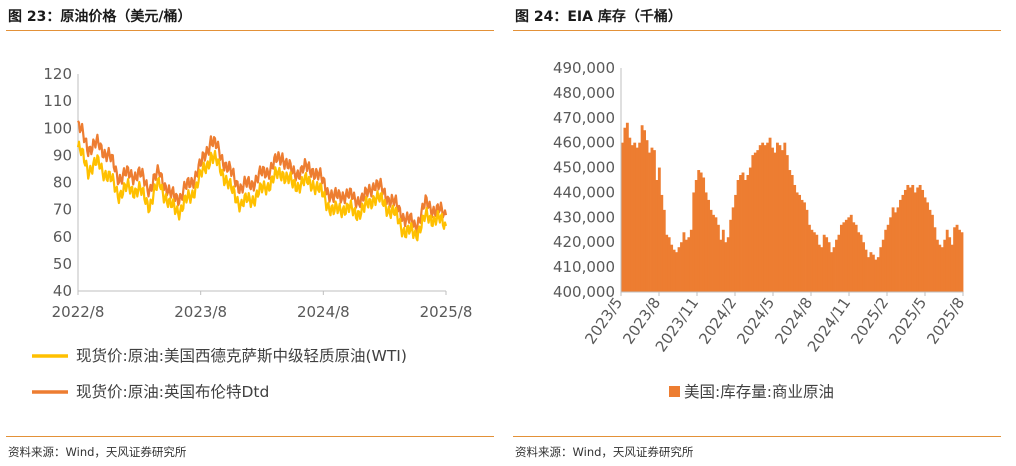 This screenshot has width=1016, height=466. What do you see at coordinates (584, 242) in the screenshot?
I see `y-tick-label: 420,000` at bounding box center [584, 242].